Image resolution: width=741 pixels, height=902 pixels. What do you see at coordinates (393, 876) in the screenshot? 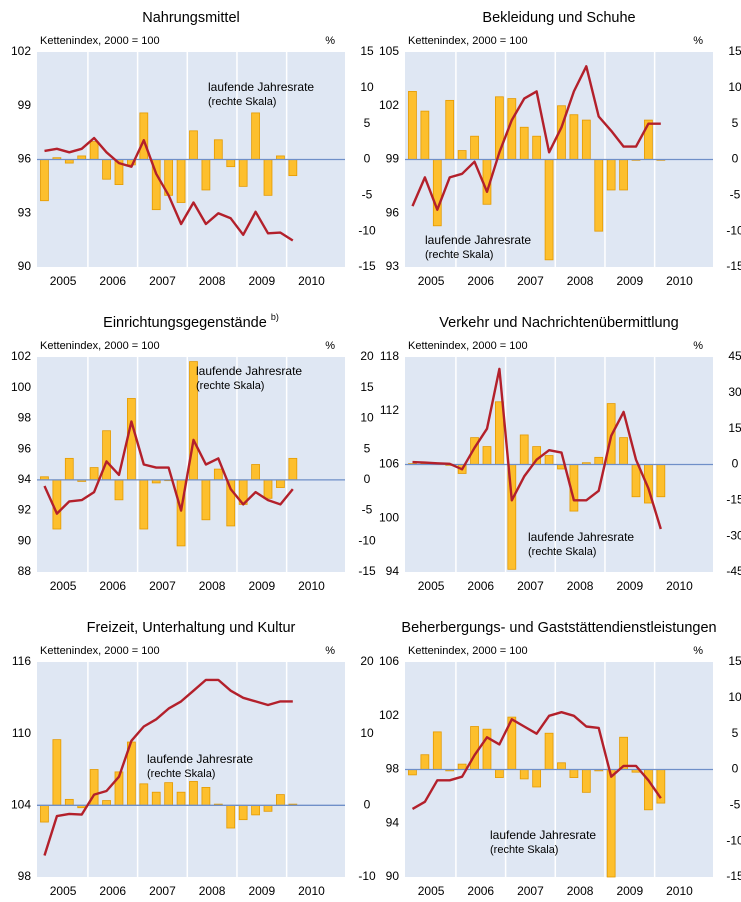
I see `y-tick-label: 90` at bounding box center [393, 876].